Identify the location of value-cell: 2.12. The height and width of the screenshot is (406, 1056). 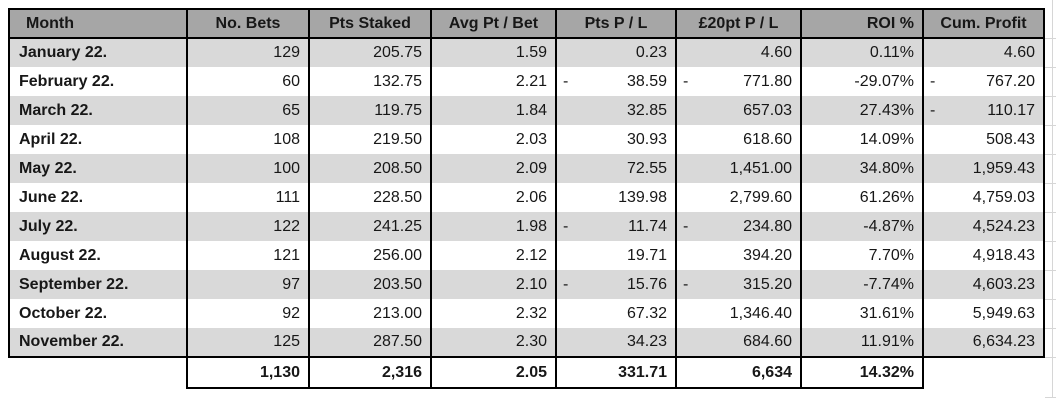
(493, 255).